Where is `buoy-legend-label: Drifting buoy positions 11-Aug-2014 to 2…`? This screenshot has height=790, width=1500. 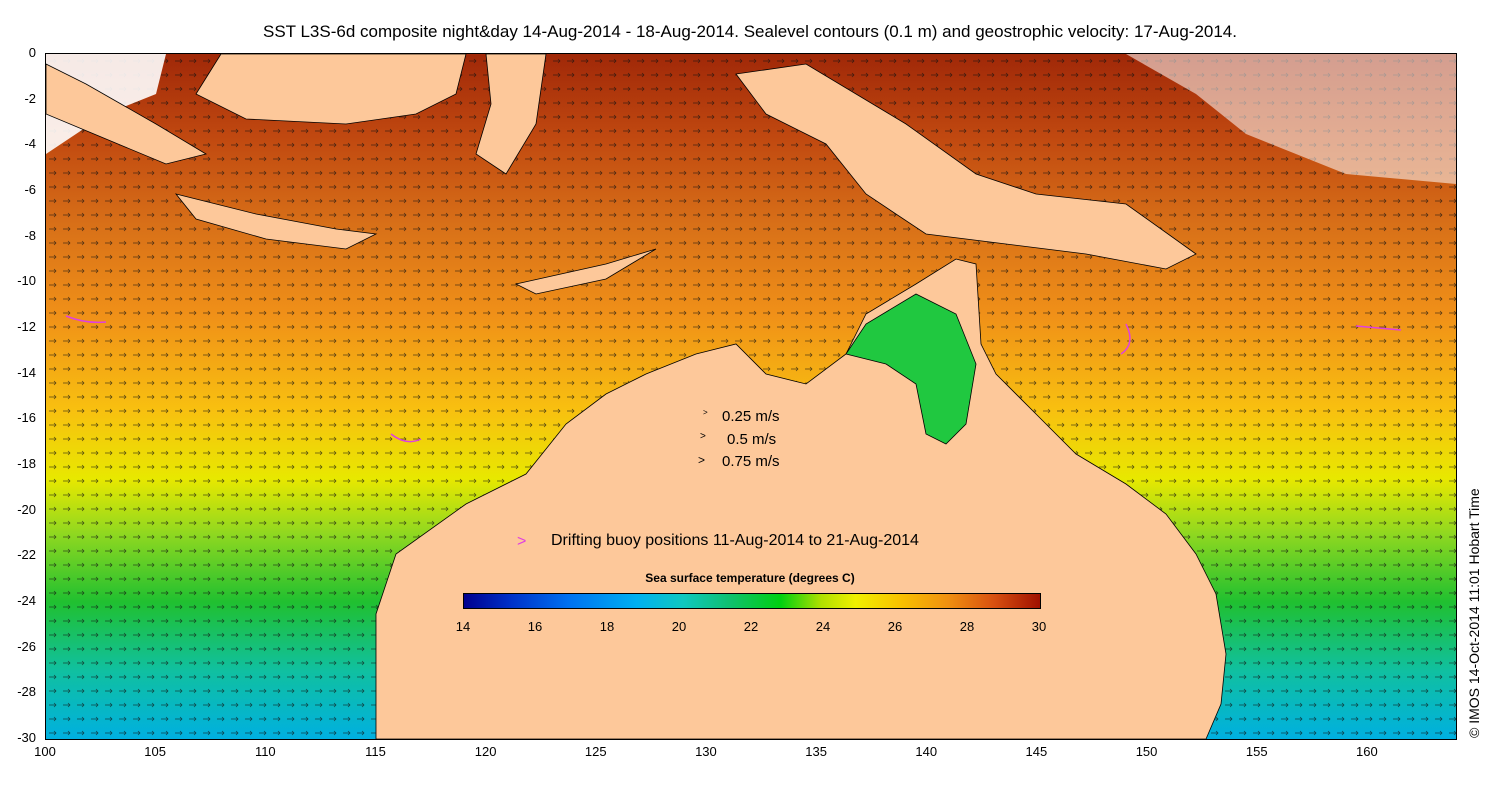 buoy-legend-label: Drifting buoy positions 11-Aug-2014 to 2… is located at coordinates (735, 540).